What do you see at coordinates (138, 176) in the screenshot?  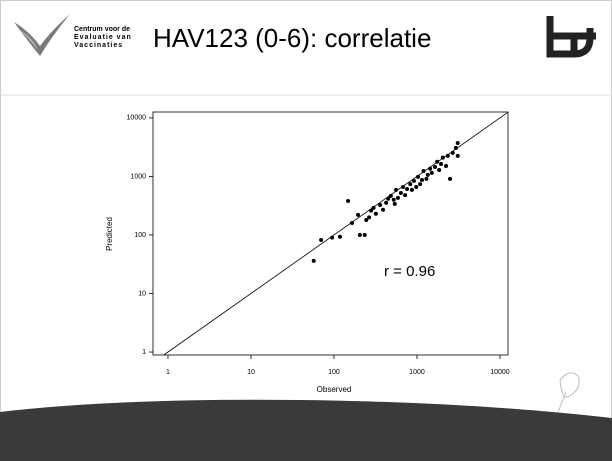 I see `y-tick-label: 1000` at bounding box center [138, 176].